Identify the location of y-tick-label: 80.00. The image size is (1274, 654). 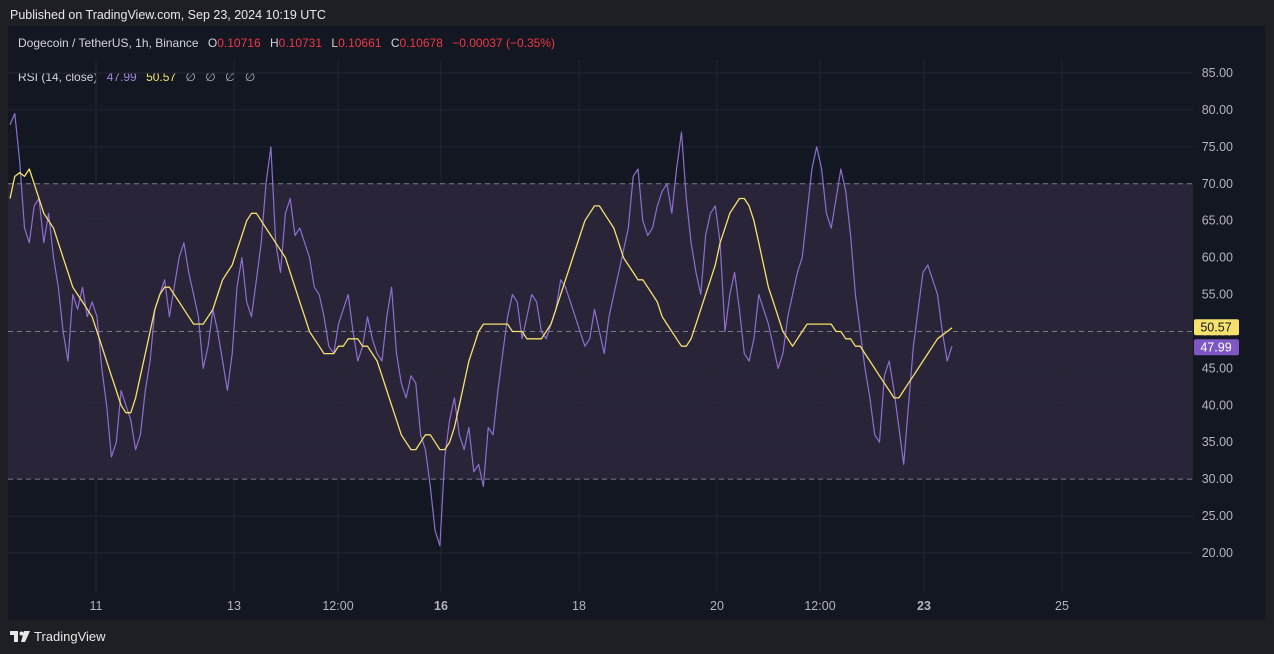
(1217, 110).